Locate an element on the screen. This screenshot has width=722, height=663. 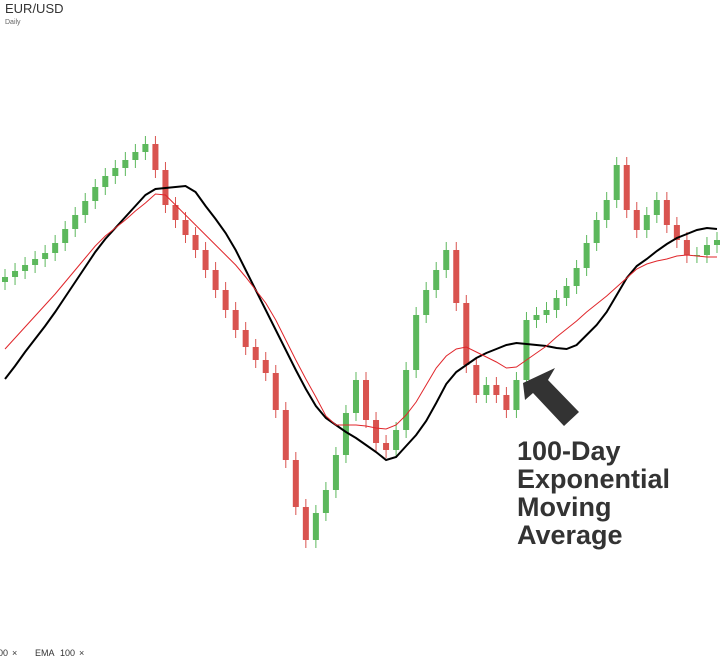
legend-name: EMA is located at coordinates (45, 653).